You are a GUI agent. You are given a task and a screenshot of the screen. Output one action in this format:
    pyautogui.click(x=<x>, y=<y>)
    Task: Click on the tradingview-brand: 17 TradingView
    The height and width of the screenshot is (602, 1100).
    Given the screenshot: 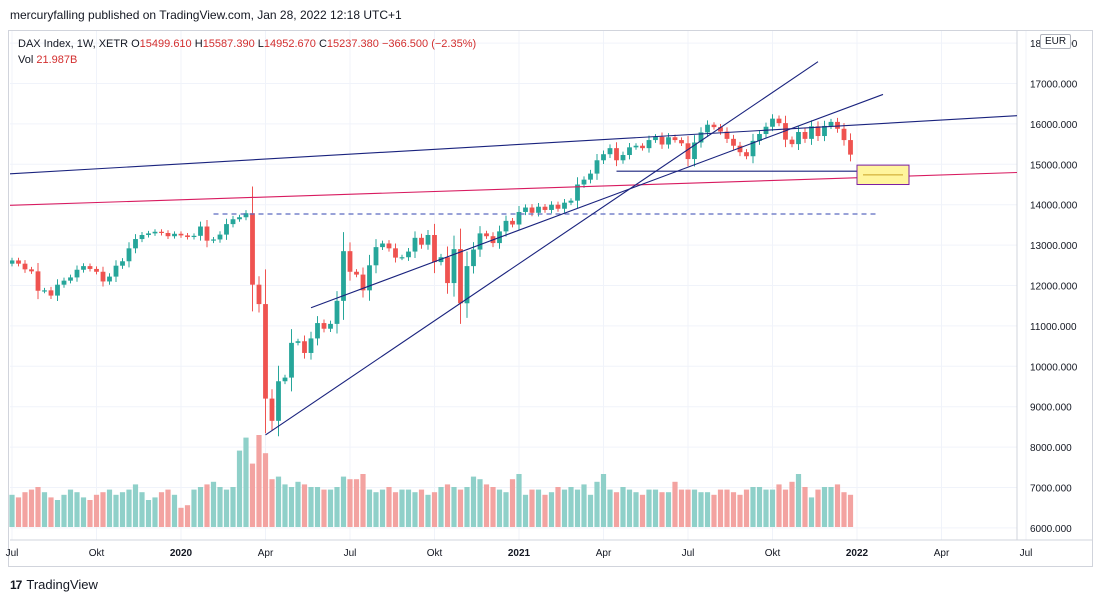 What is the action you would take?
    pyautogui.click(x=54, y=584)
    